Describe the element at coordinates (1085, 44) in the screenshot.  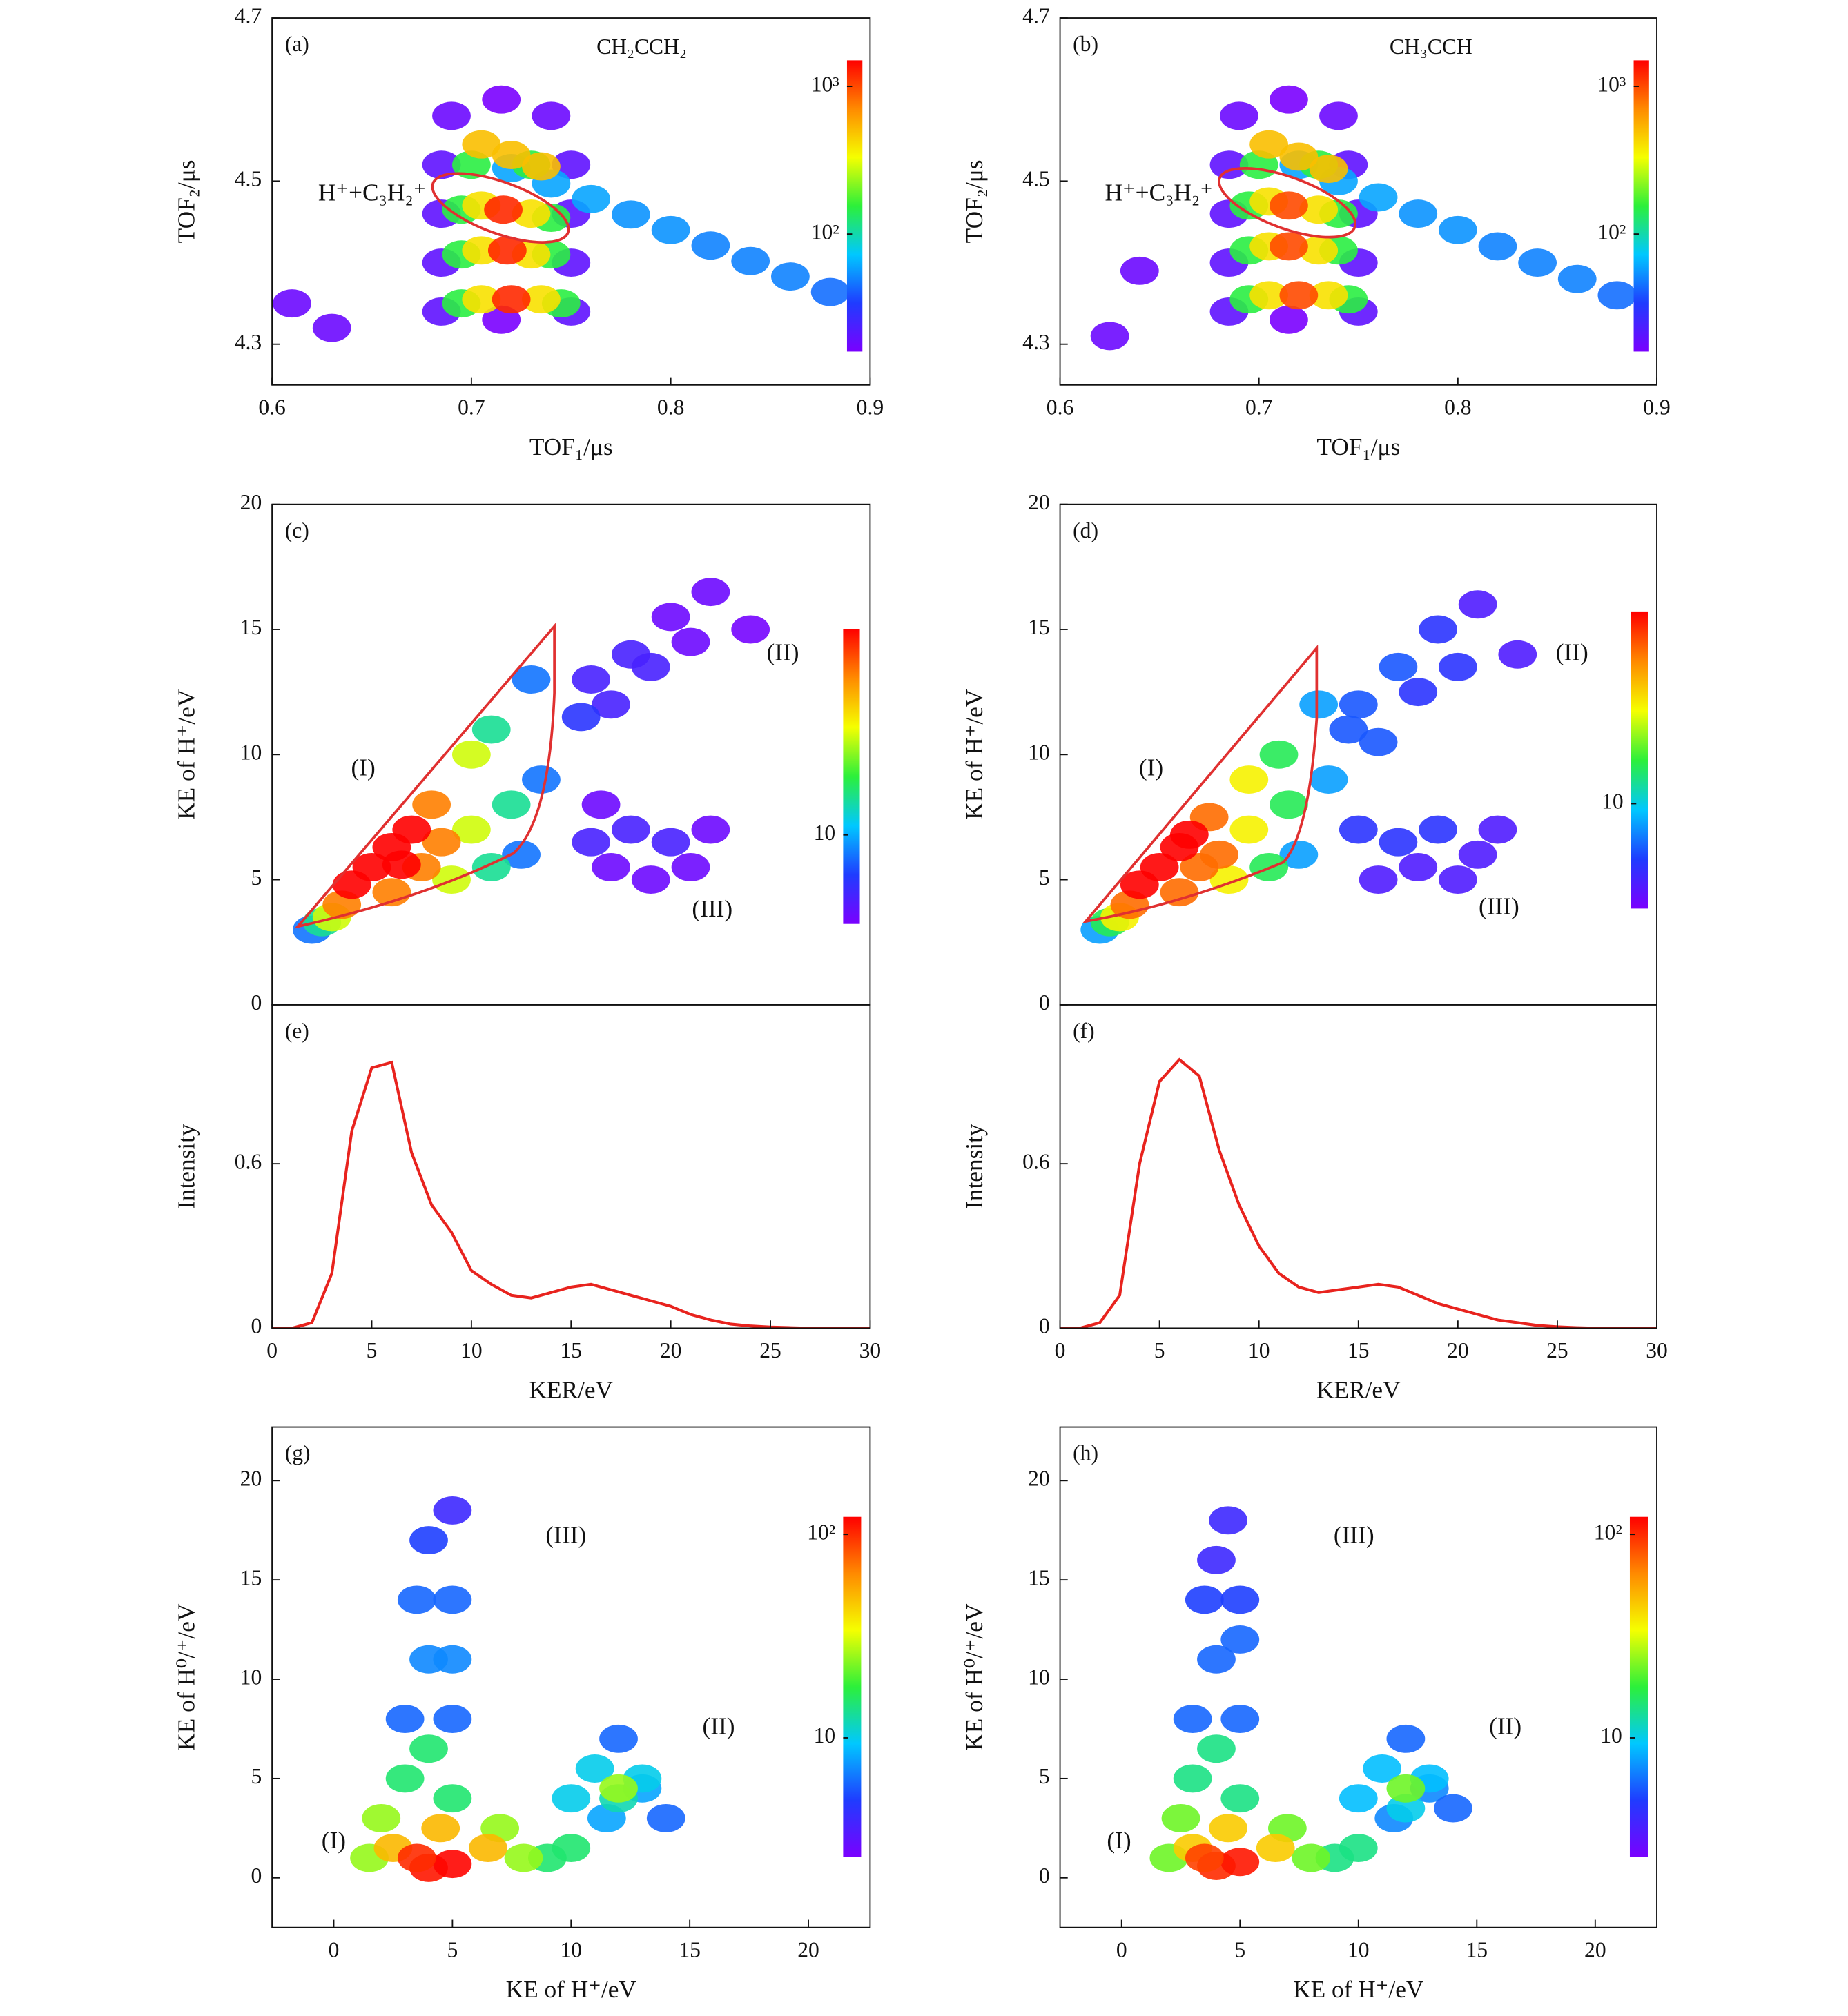
I see `panel-label: (b)` at that location.